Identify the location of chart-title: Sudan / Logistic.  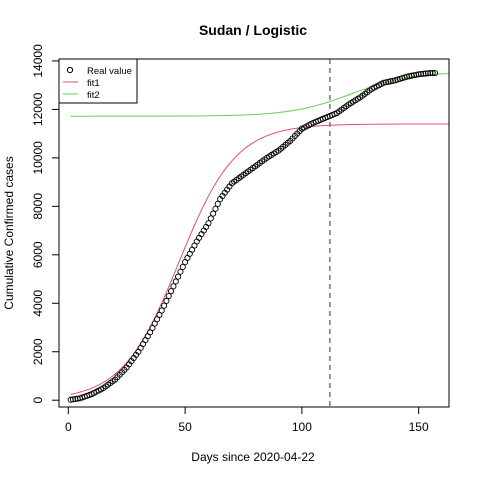
(253, 30).